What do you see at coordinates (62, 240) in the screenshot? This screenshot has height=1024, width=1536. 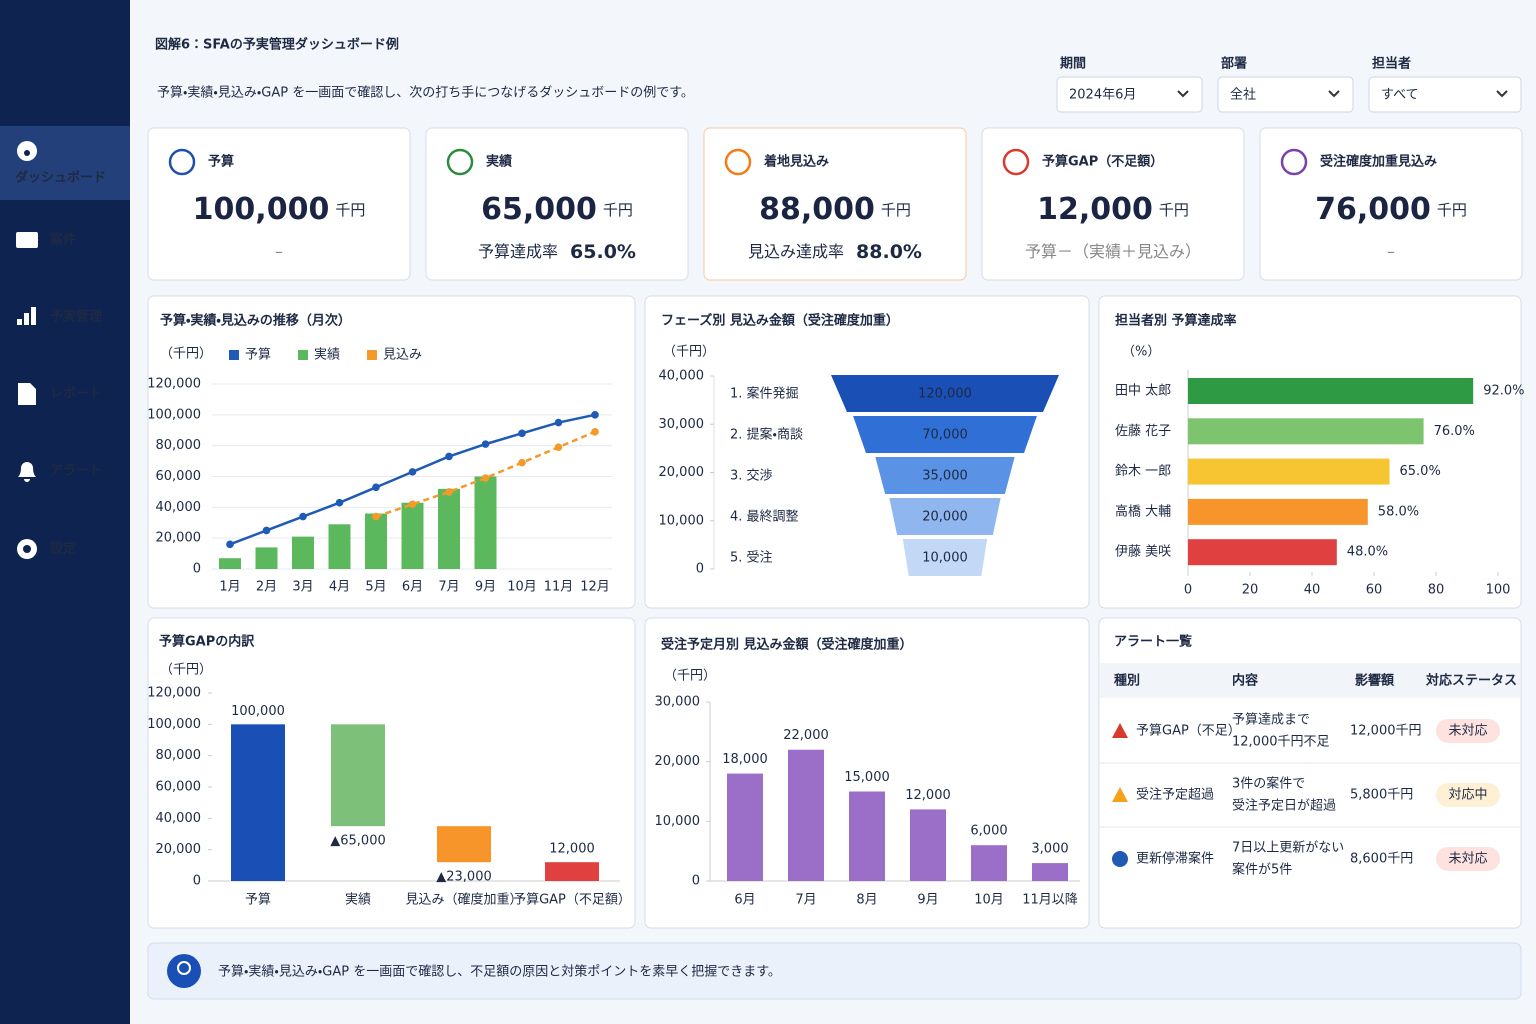 I see `nav-item: 案件` at bounding box center [62, 240].